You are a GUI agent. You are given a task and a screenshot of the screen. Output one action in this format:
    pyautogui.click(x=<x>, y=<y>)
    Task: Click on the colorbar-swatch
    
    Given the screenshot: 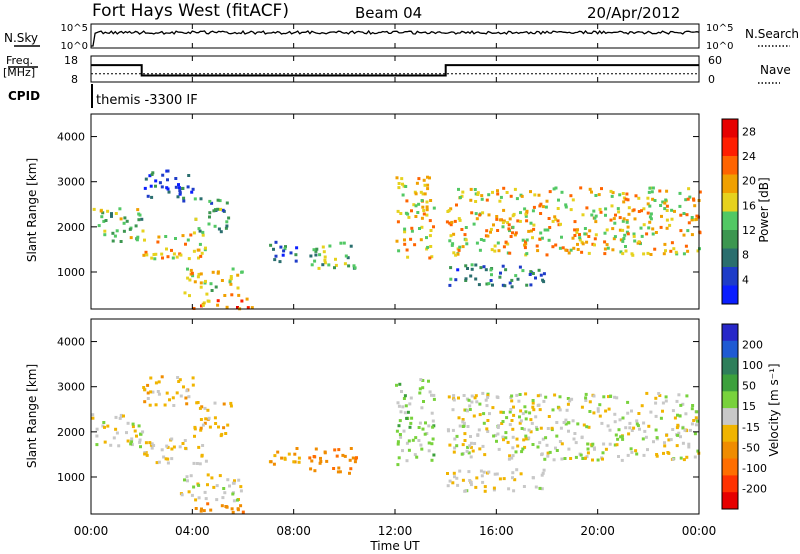 What is the action you would take?
    pyautogui.click(x=730, y=349)
    